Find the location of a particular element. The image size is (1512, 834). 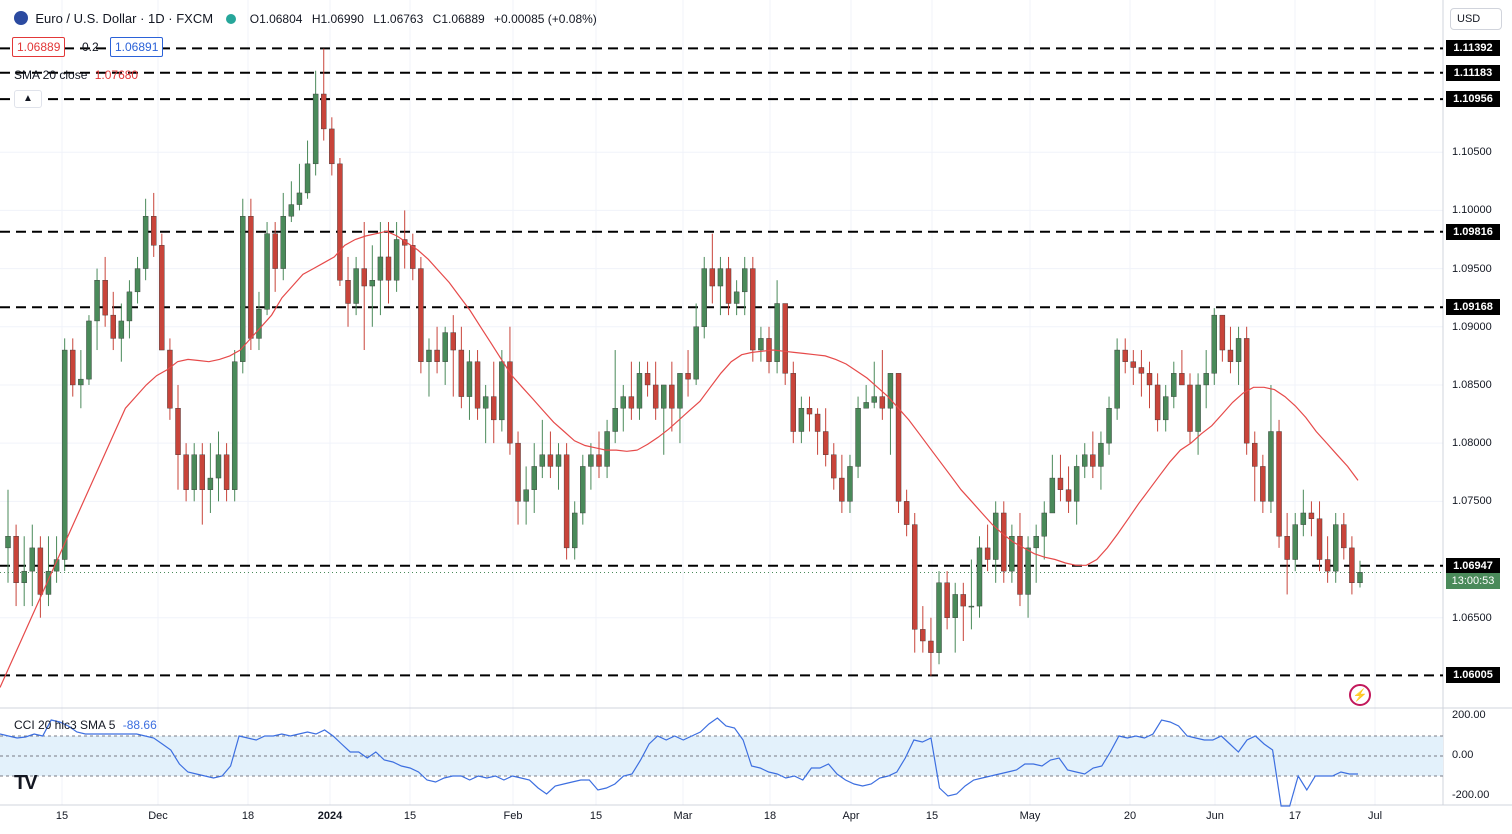

price-tick-label: 1.10500 is located at coordinates (1472, 152).